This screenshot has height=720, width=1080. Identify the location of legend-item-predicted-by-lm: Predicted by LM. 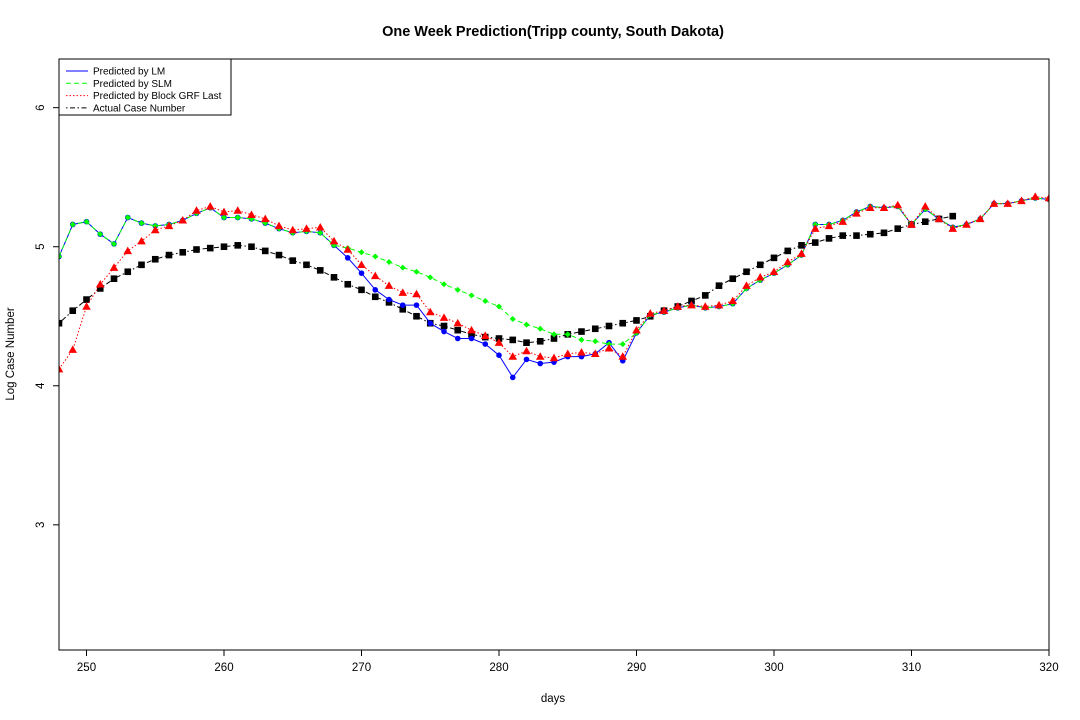
(115, 72).